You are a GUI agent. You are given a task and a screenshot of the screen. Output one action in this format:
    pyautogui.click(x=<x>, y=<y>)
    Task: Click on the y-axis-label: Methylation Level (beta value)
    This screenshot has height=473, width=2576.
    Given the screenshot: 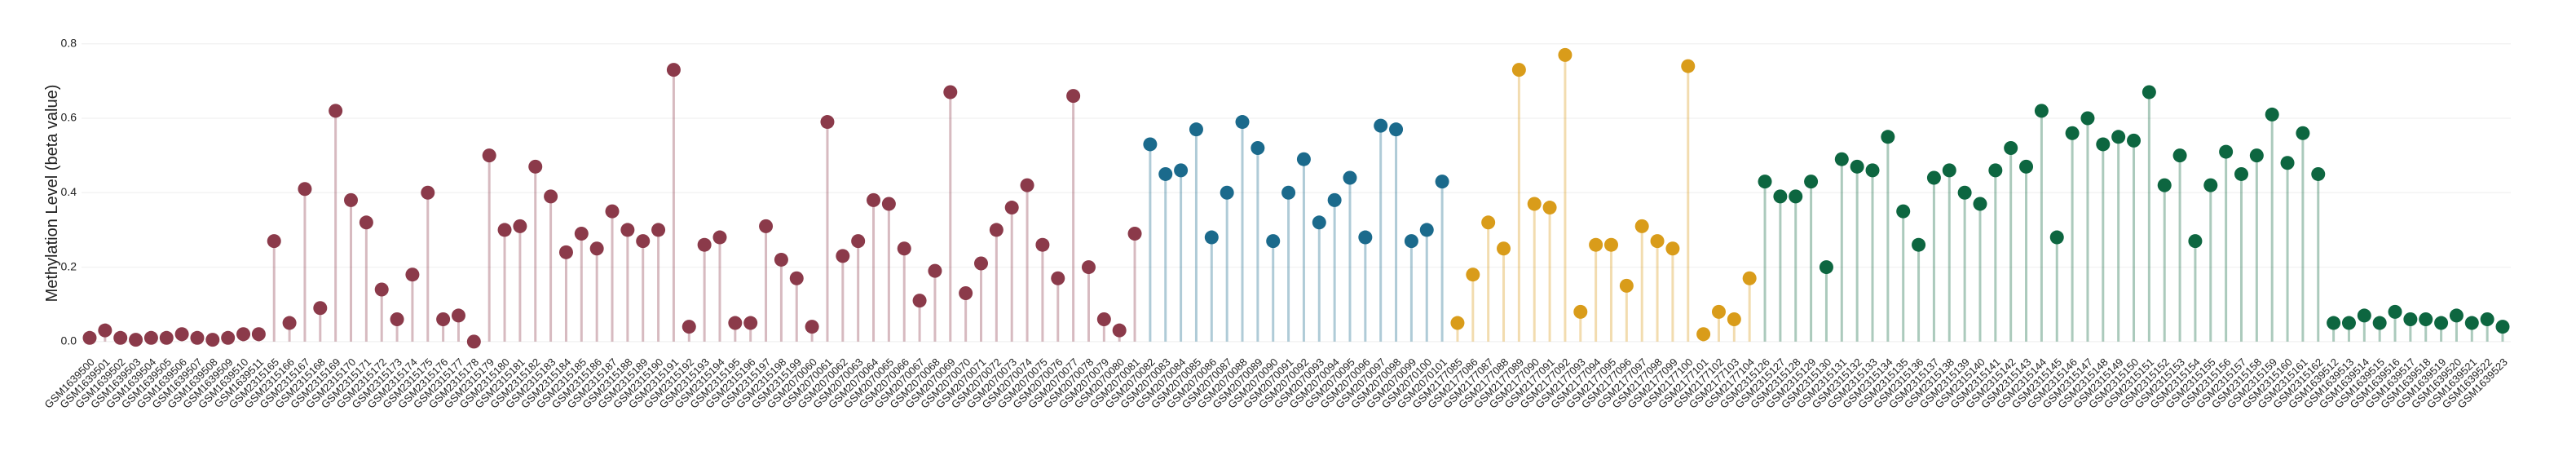 What is the action you would take?
    pyautogui.click(x=52, y=194)
    